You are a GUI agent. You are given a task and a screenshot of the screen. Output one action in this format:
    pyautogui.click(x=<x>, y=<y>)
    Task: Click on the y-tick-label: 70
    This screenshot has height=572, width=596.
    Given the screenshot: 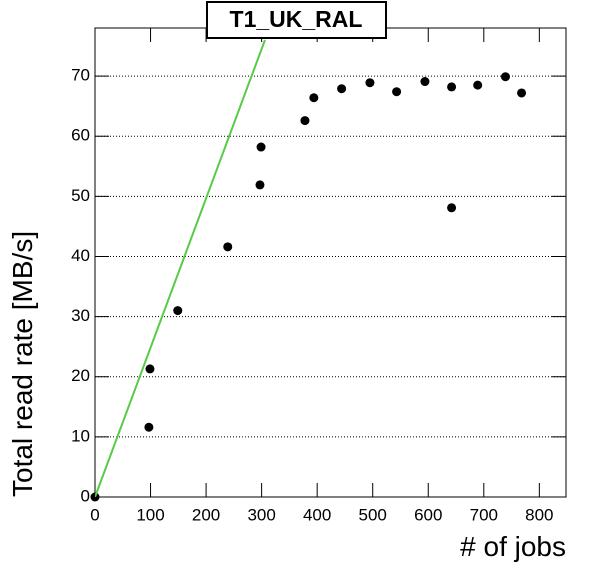 What is the action you would take?
    pyautogui.click(x=80, y=75)
    